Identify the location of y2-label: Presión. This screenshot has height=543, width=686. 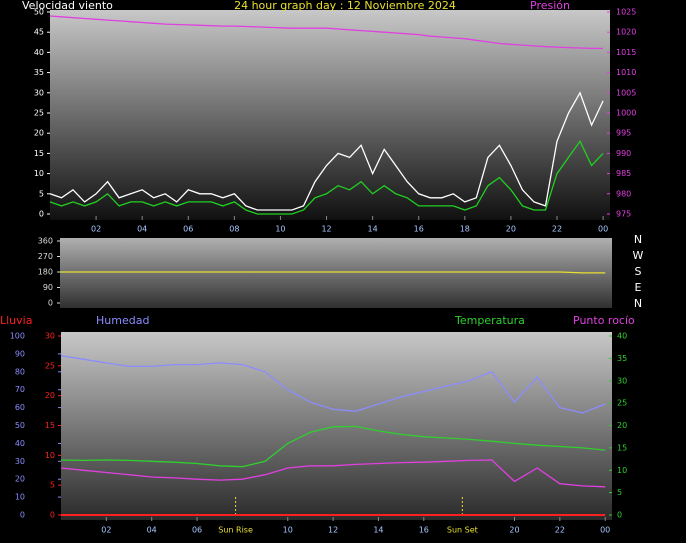
(550, 6).